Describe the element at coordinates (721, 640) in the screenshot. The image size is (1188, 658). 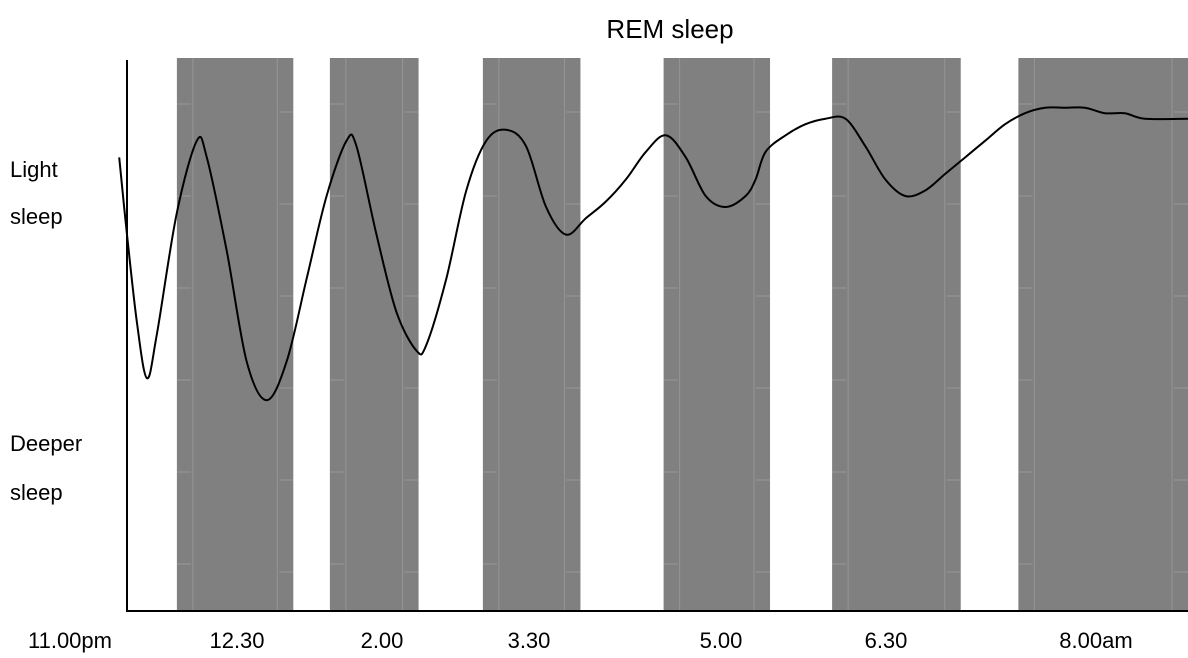
I see `x-tick-label: 5.00` at that location.